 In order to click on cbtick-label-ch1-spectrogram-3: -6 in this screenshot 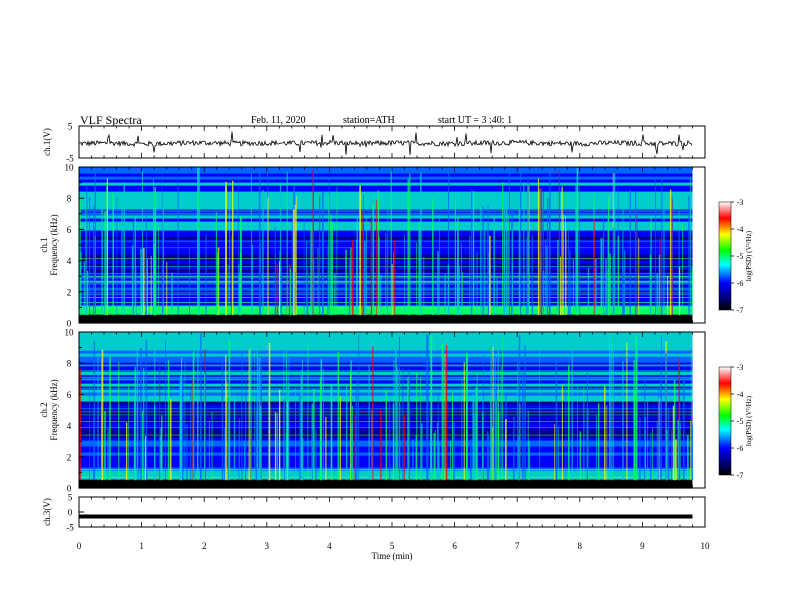, I will do `click(740, 283)`.